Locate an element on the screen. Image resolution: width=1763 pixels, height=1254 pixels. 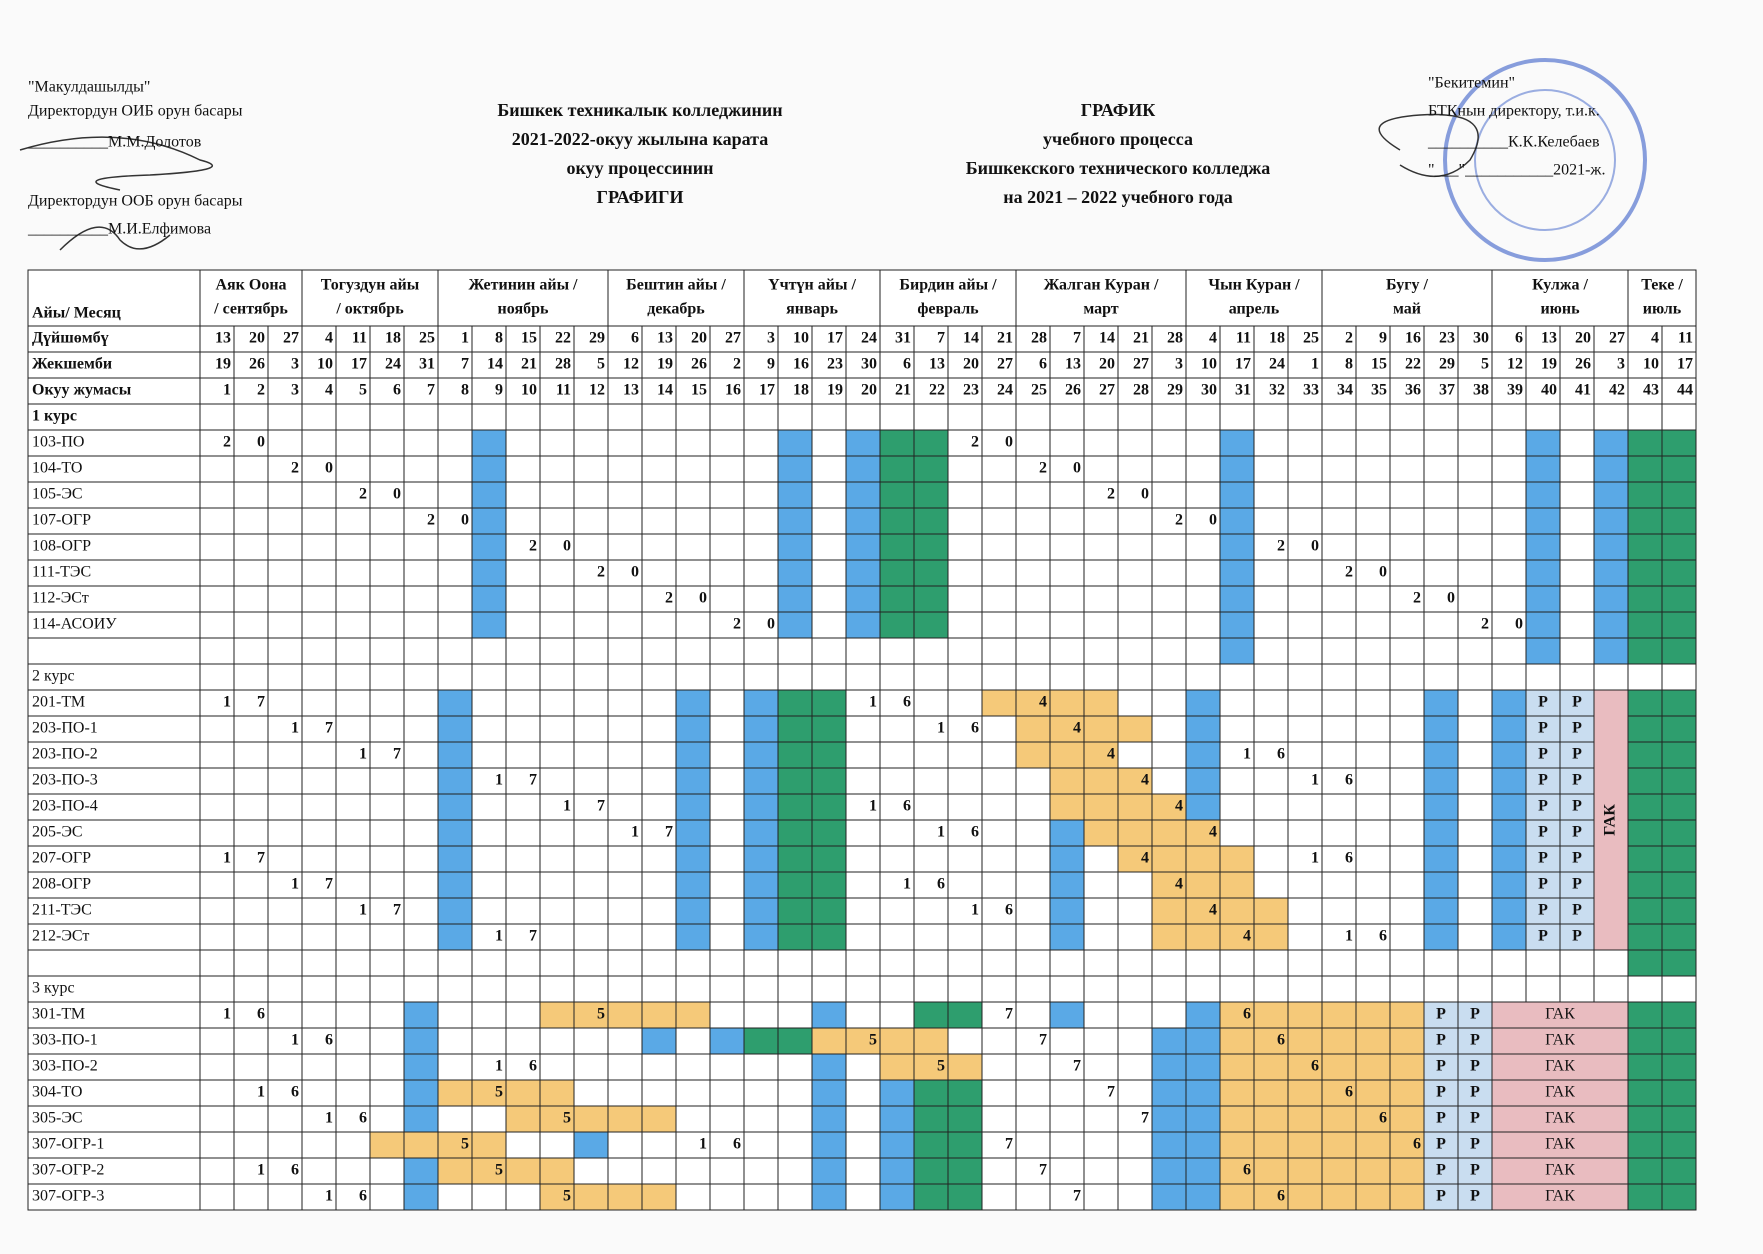
row-label: 104-ТО is located at coordinates (57, 468).